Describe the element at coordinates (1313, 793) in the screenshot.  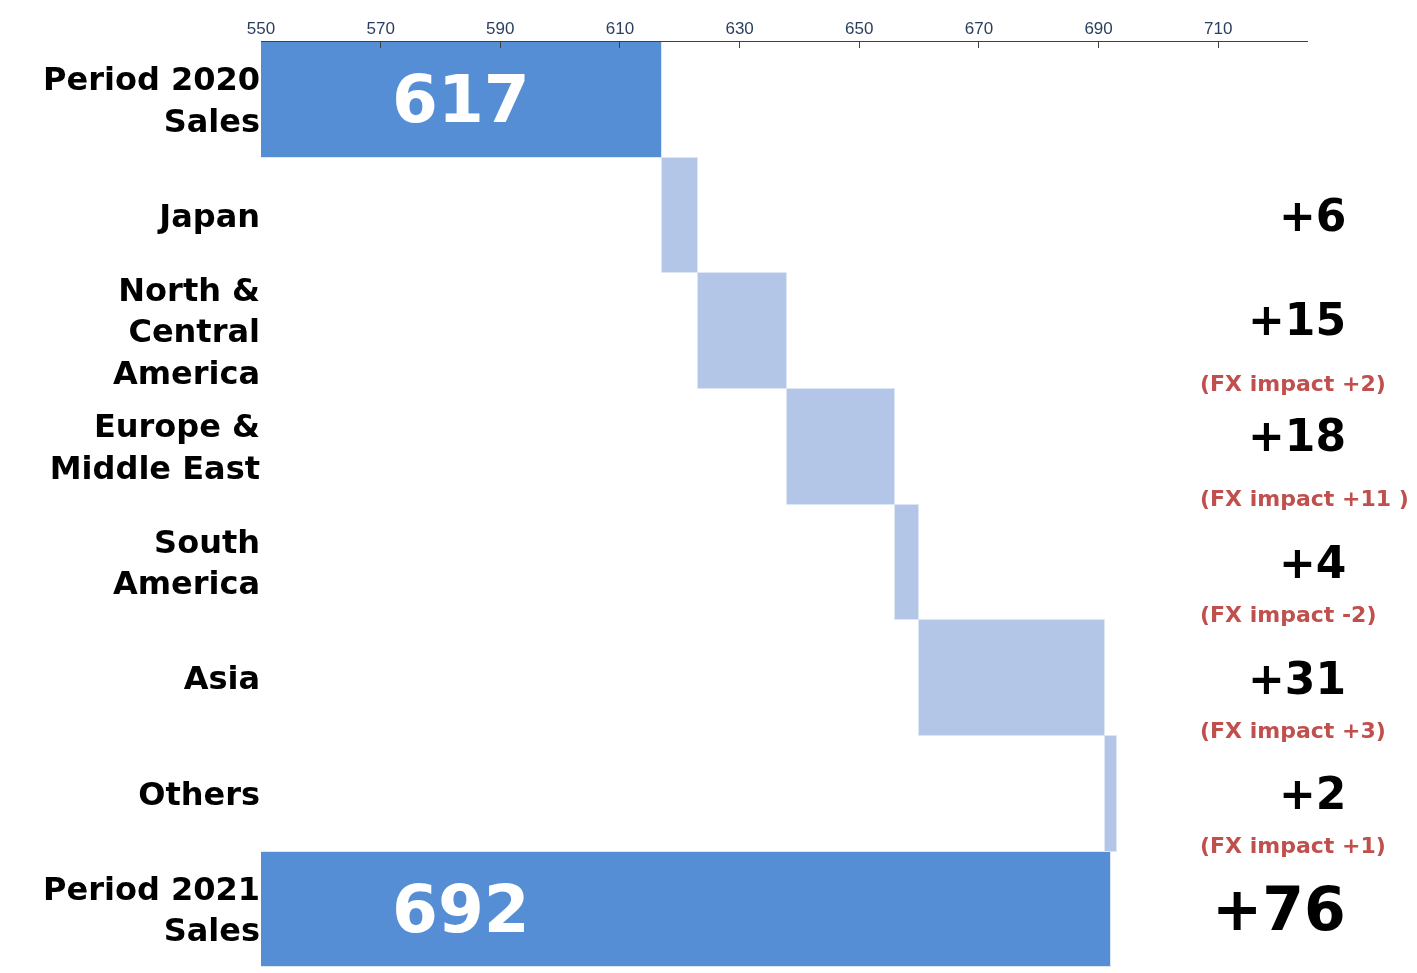
I see `annotation: +2` at that location.